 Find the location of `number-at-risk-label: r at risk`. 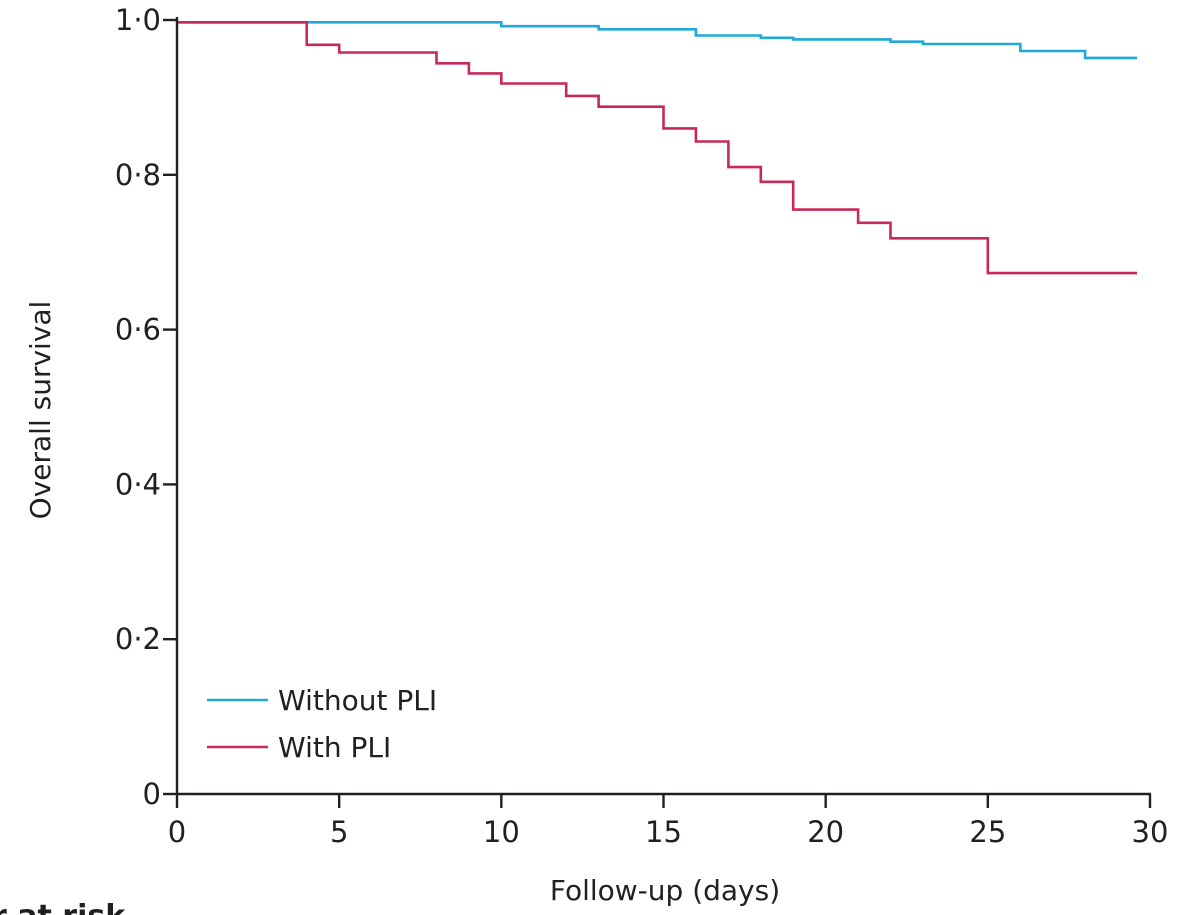

number-at-risk-label: r at risk is located at coordinates (63, 907).